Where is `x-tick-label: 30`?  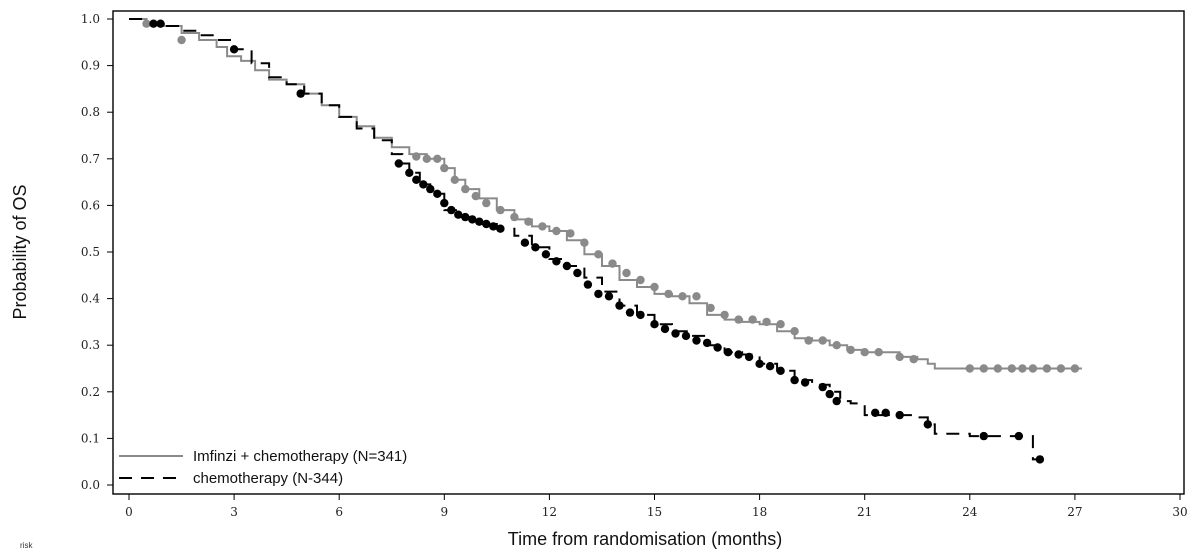 x-tick-label: 30 is located at coordinates (1179, 512).